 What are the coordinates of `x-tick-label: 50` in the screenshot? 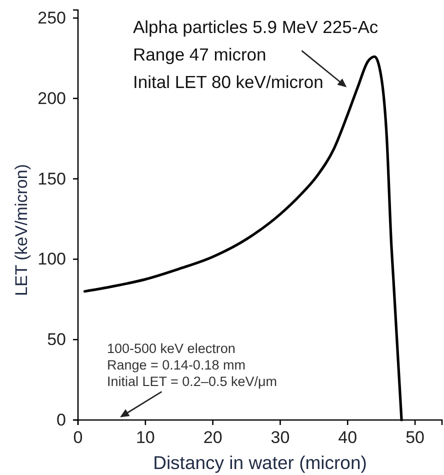 It's located at (415, 438).